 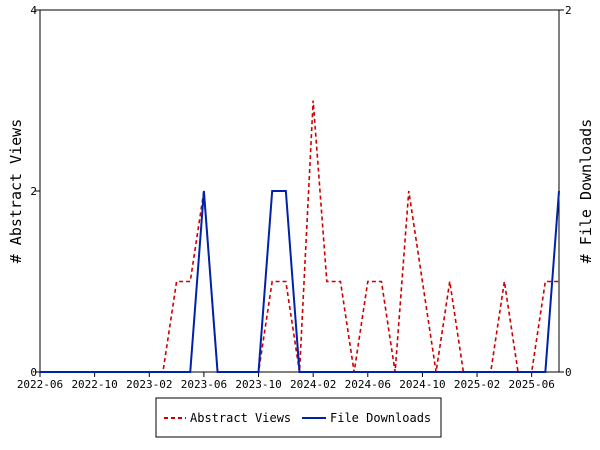 I want to click on x-tick-label: 2023-02, so click(x=149, y=384).